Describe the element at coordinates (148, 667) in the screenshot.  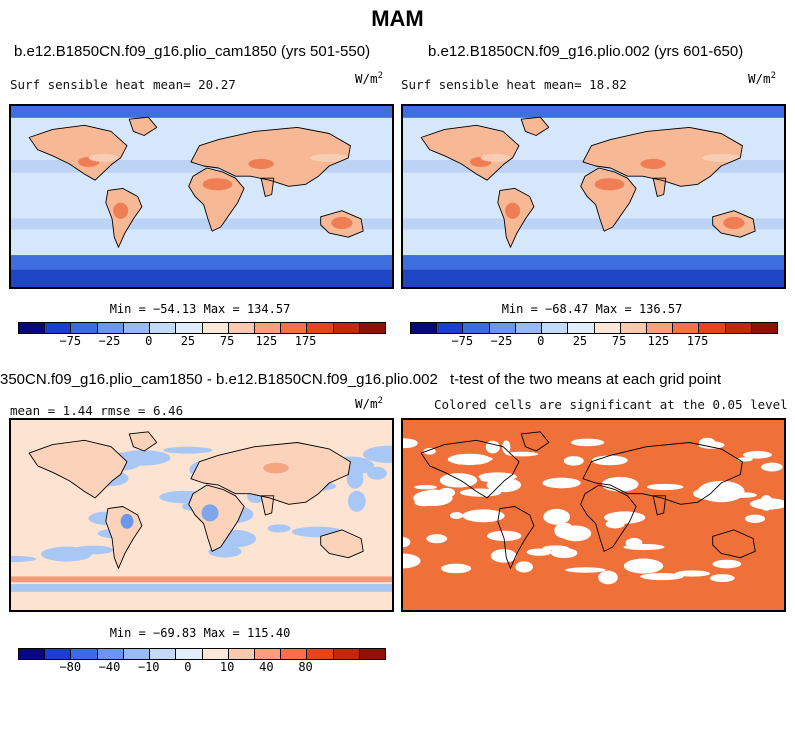
I see `colorbar-tick-label: −10` at that location.